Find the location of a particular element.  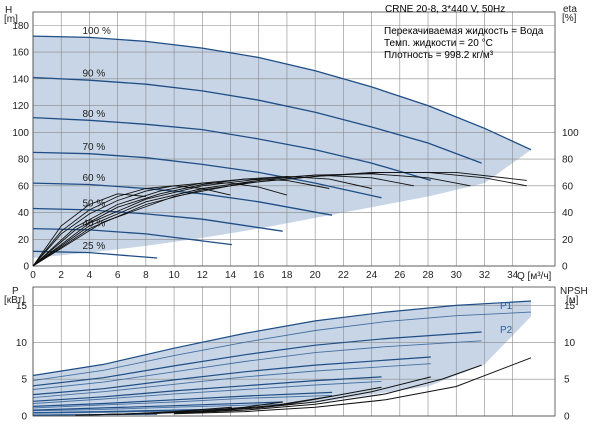

y-tick-label: 20 is located at coordinates (24, 240).